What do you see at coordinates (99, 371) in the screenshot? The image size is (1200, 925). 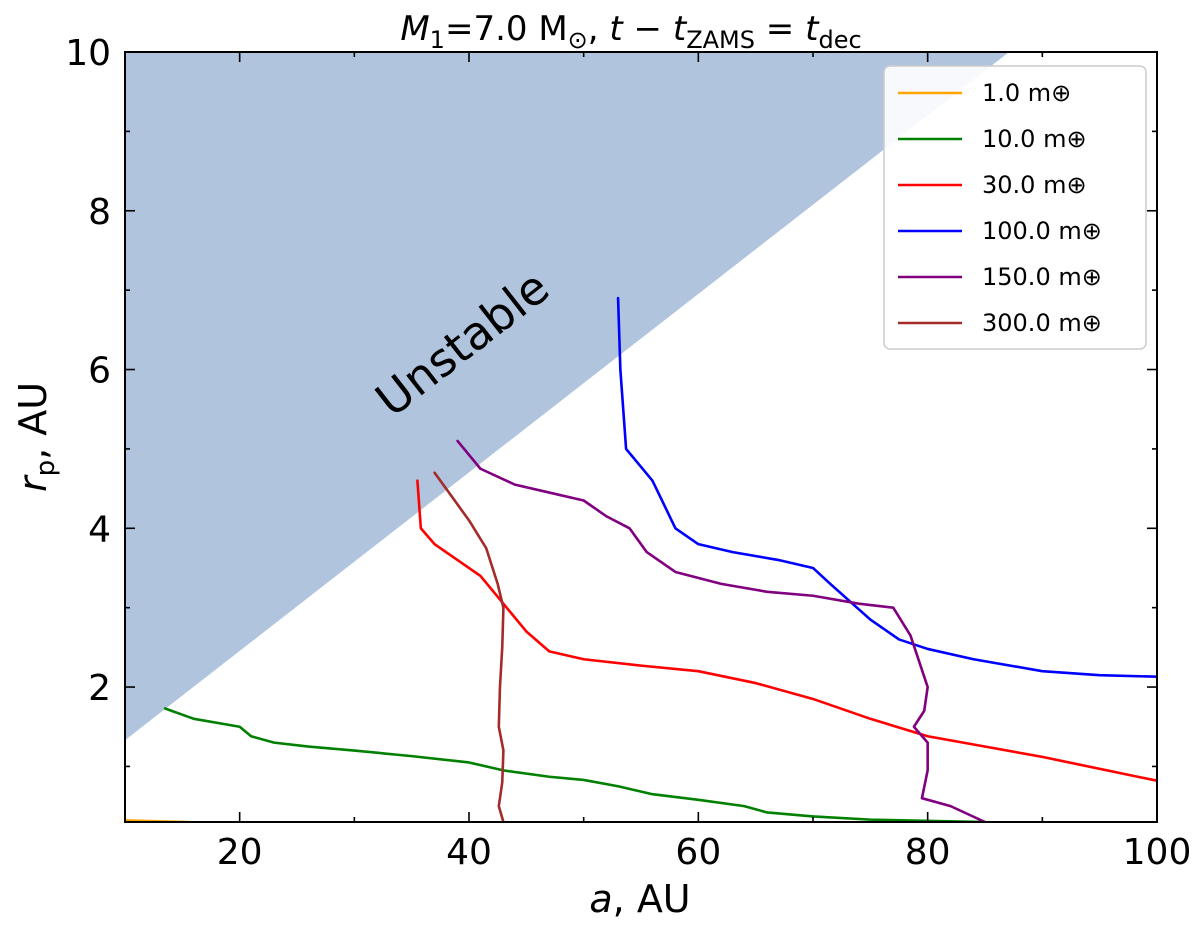 I see `y-tick-label: 6` at bounding box center [99, 371].